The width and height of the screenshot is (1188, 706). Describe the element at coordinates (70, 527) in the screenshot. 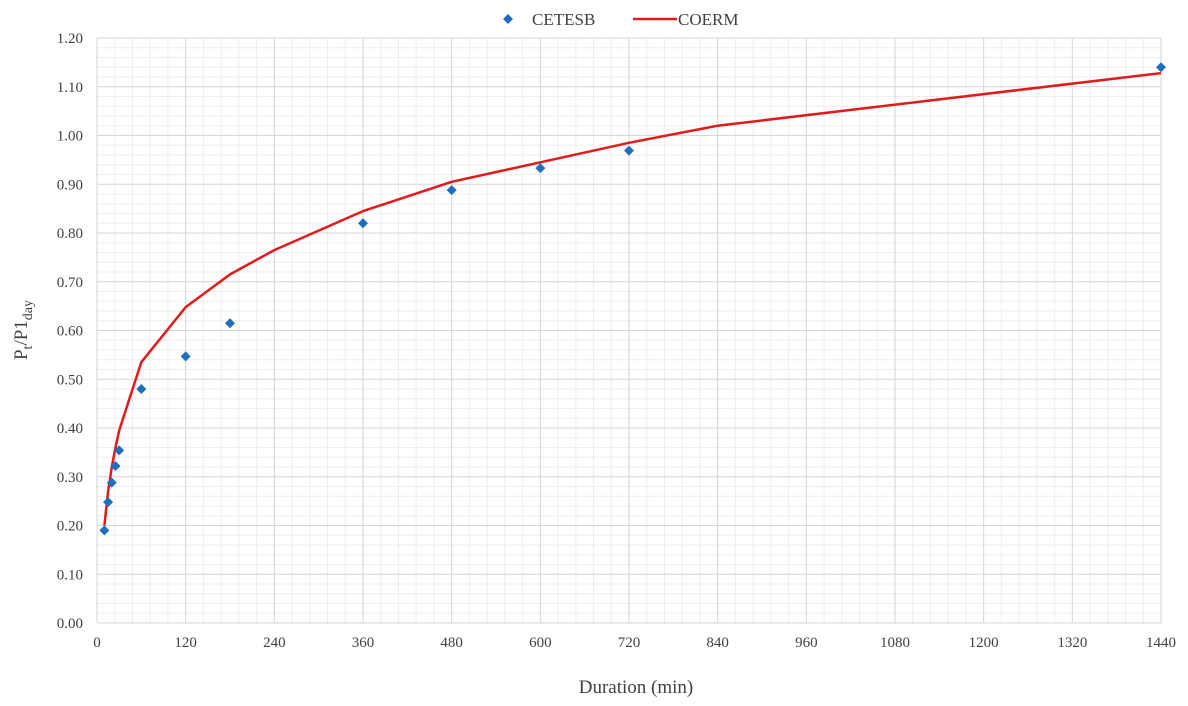

I see `y-tick-label: 0.20` at that location.